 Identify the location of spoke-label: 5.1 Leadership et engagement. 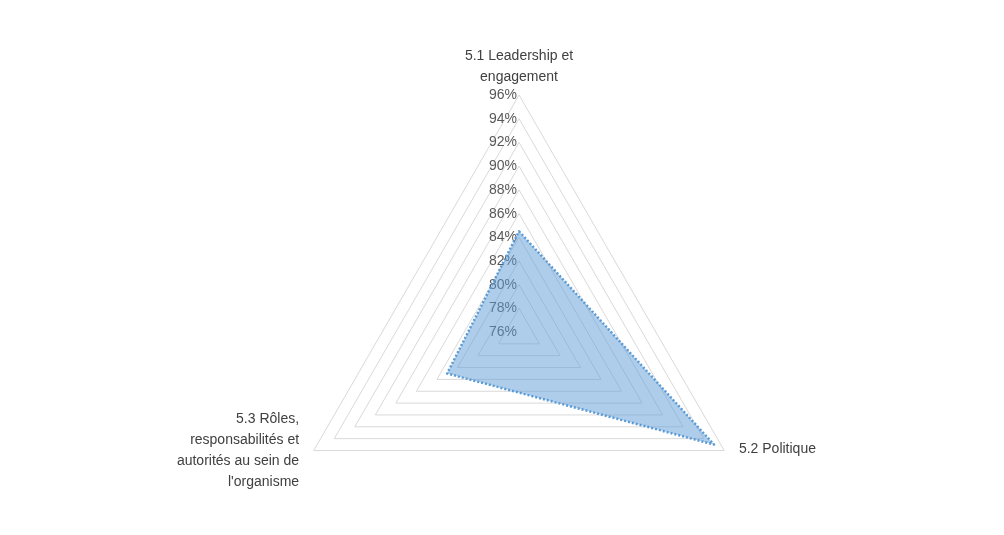
(519, 65).